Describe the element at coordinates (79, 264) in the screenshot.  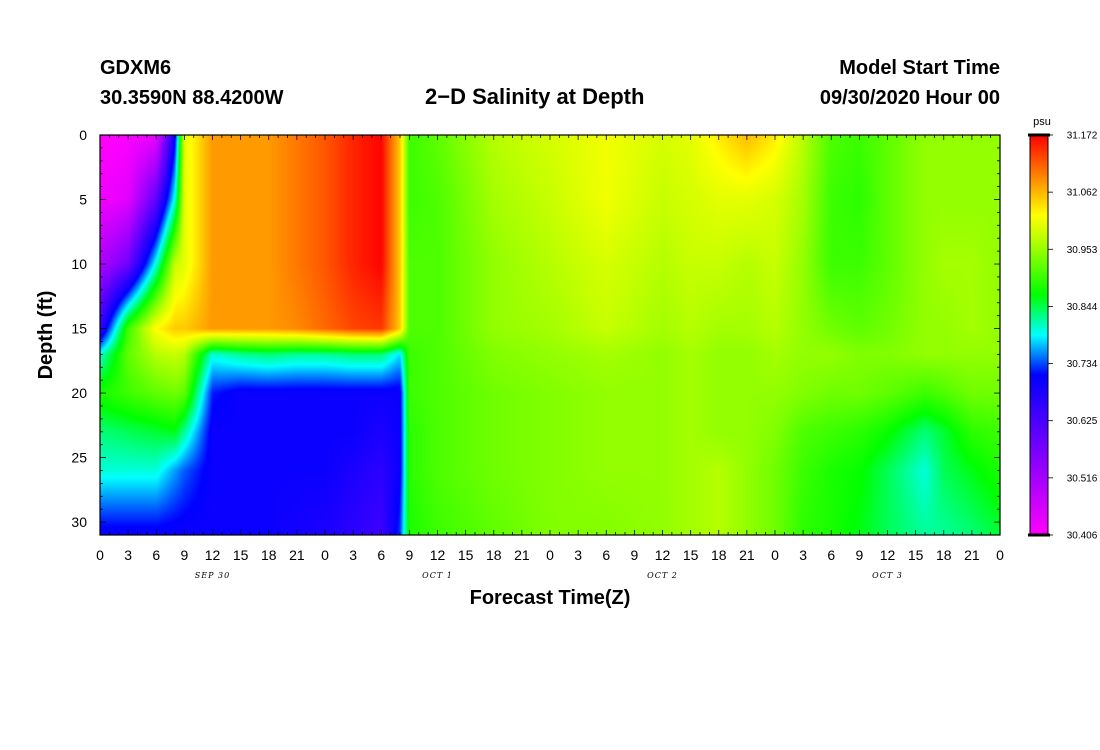
I see `y-tick-label: 10` at that location.